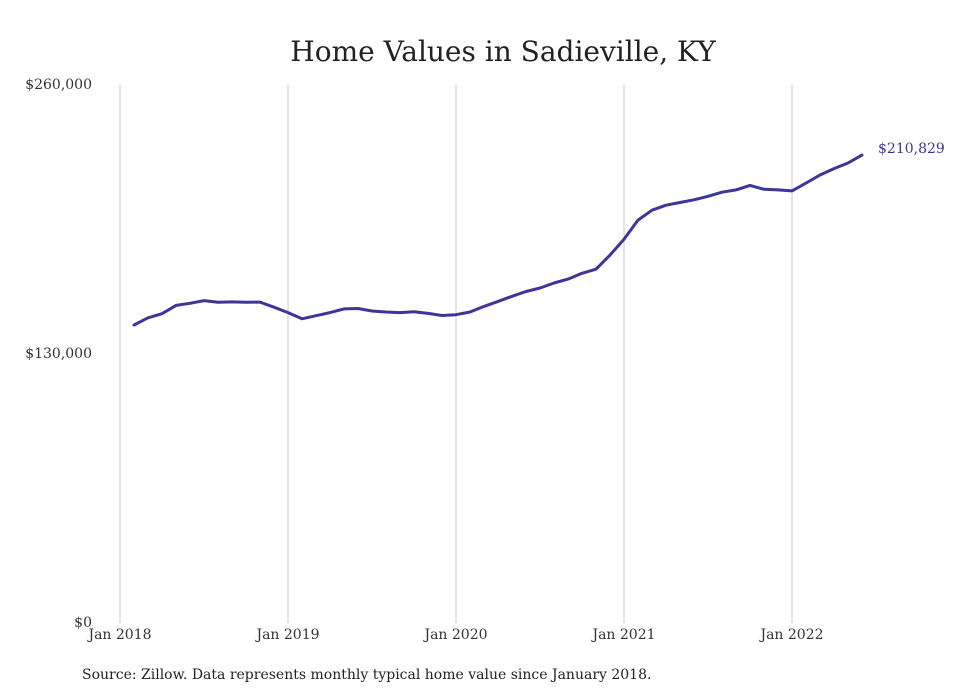  I want to click on x-tick-label: Jan 2022, so click(790, 635).